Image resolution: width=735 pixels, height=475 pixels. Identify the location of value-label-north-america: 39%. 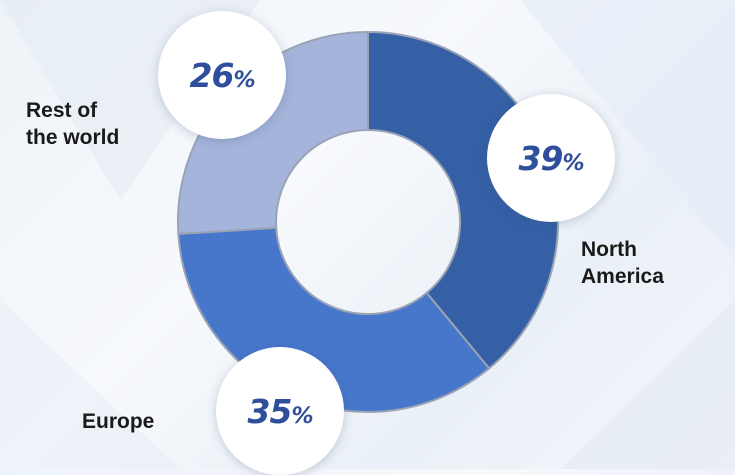
(551, 158).